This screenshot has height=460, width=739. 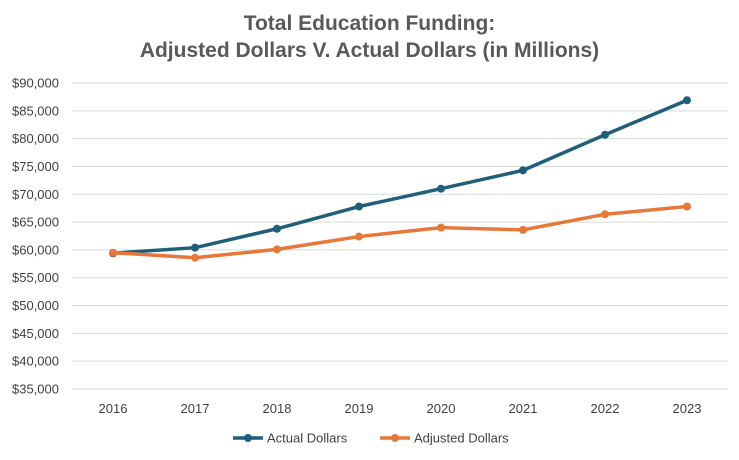 I want to click on y-tick-label: $90,000, so click(x=35, y=83).